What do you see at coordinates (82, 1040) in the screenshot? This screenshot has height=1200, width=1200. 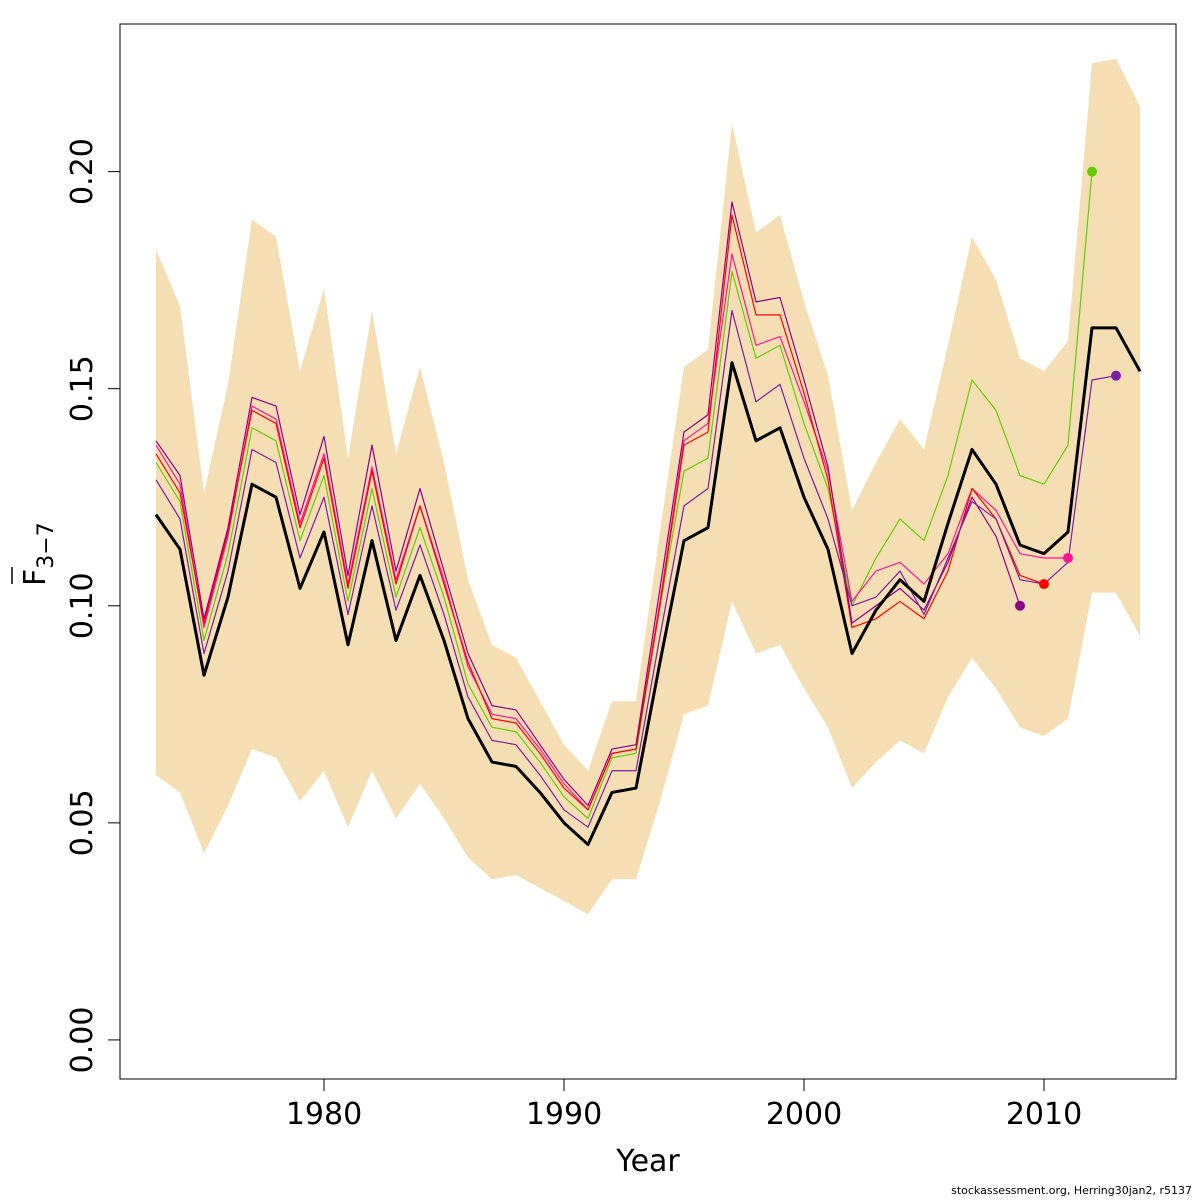 I see `y-tick-label: 0.00` at bounding box center [82, 1040].